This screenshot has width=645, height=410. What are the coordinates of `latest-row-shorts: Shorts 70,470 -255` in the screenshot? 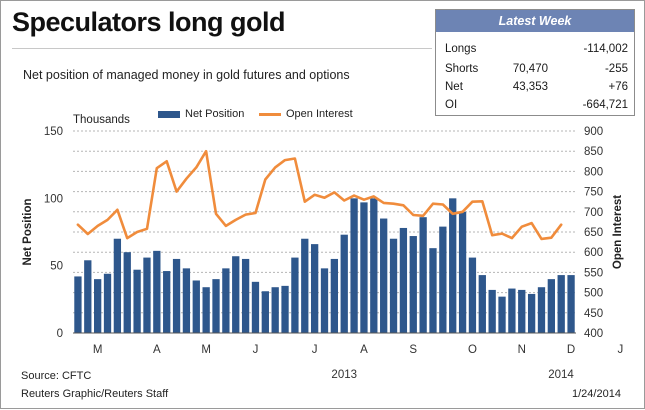 It's located at (535, 72).